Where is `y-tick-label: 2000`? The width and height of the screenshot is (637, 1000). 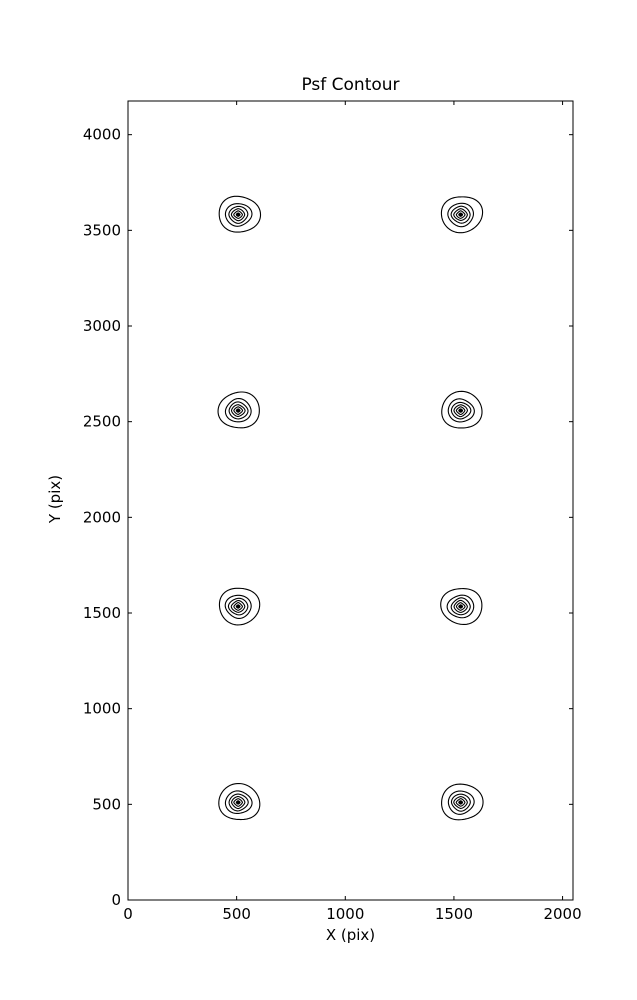
y-tick-label: 2000 is located at coordinates (102, 517).